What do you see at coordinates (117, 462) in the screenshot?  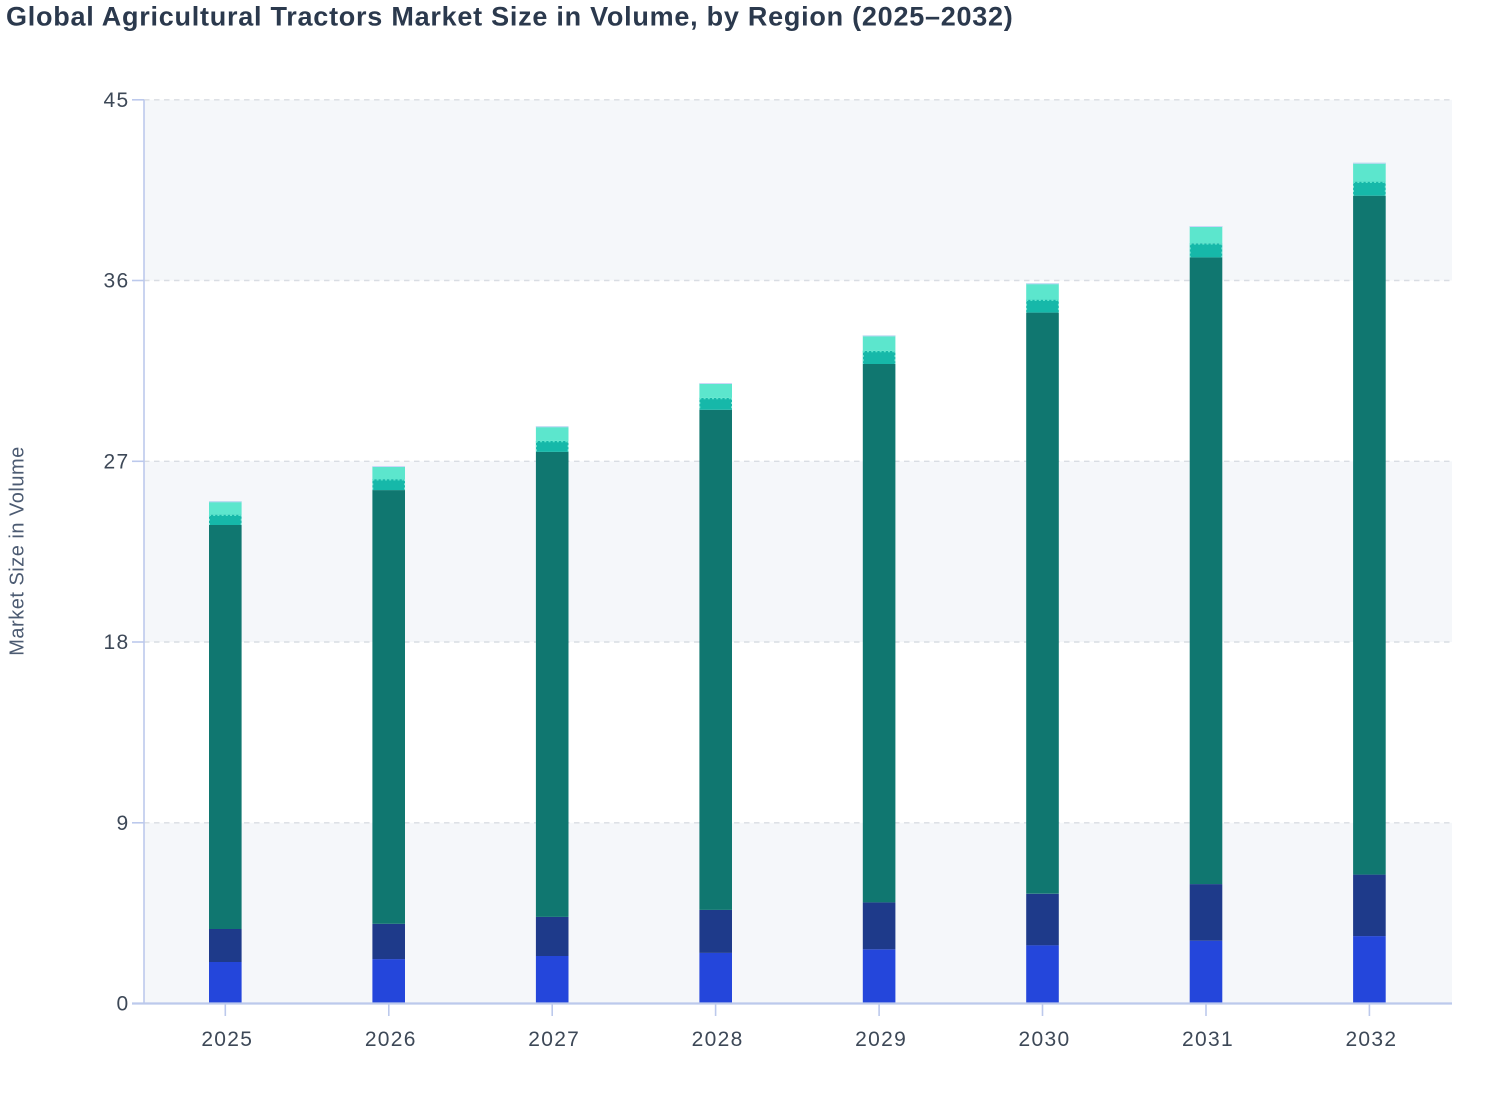 I see `svg-text: 27` at bounding box center [117, 462].